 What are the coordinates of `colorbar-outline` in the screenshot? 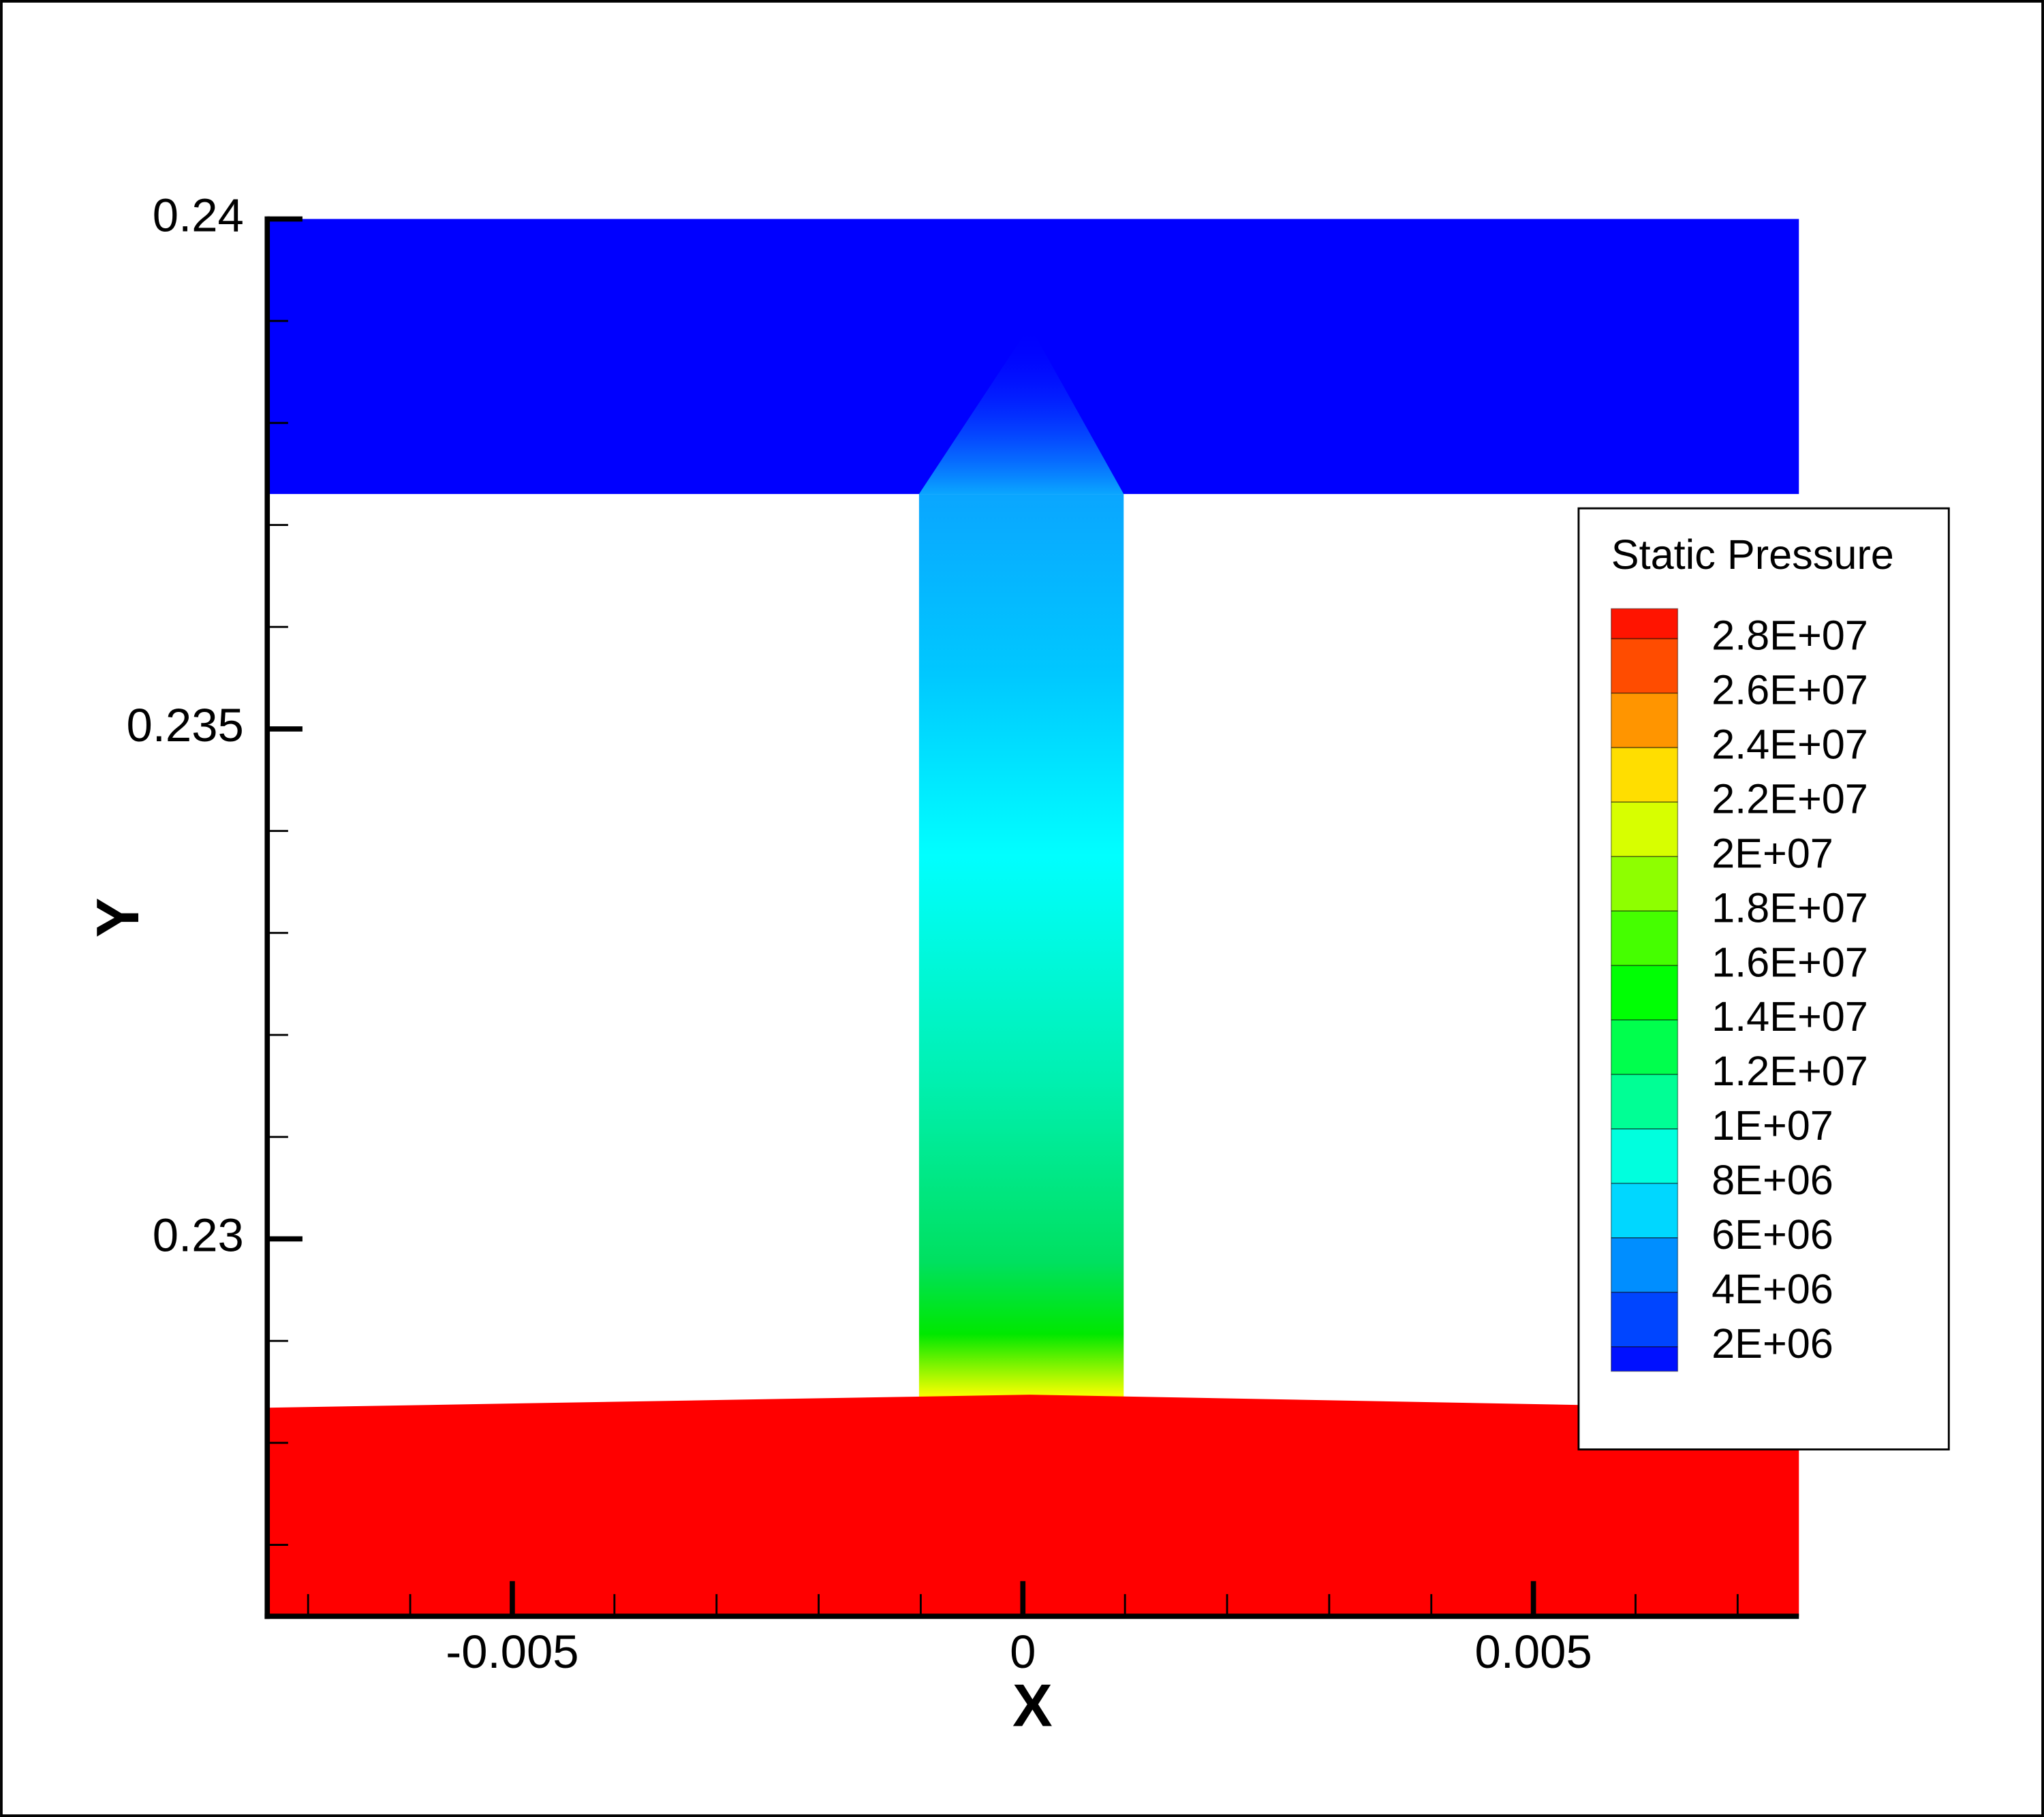 It's located at (1645, 990).